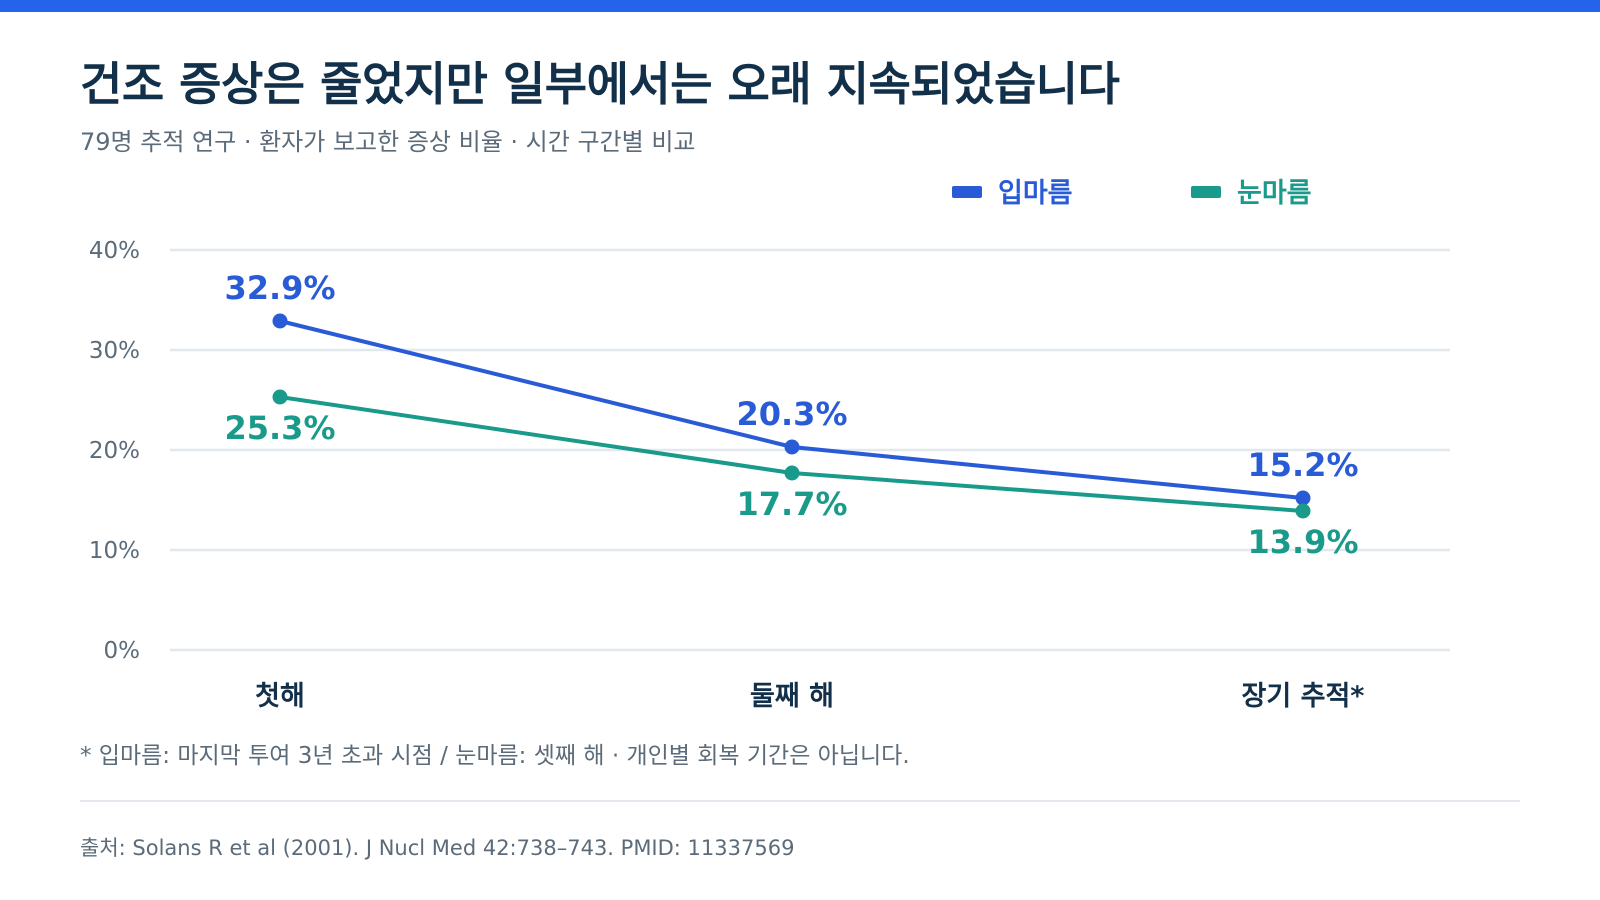 This screenshot has height=900, width=1600. What do you see at coordinates (279, 428) in the screenshot?
I see `data-label: 25.3%` at bounding box center [279, 428].